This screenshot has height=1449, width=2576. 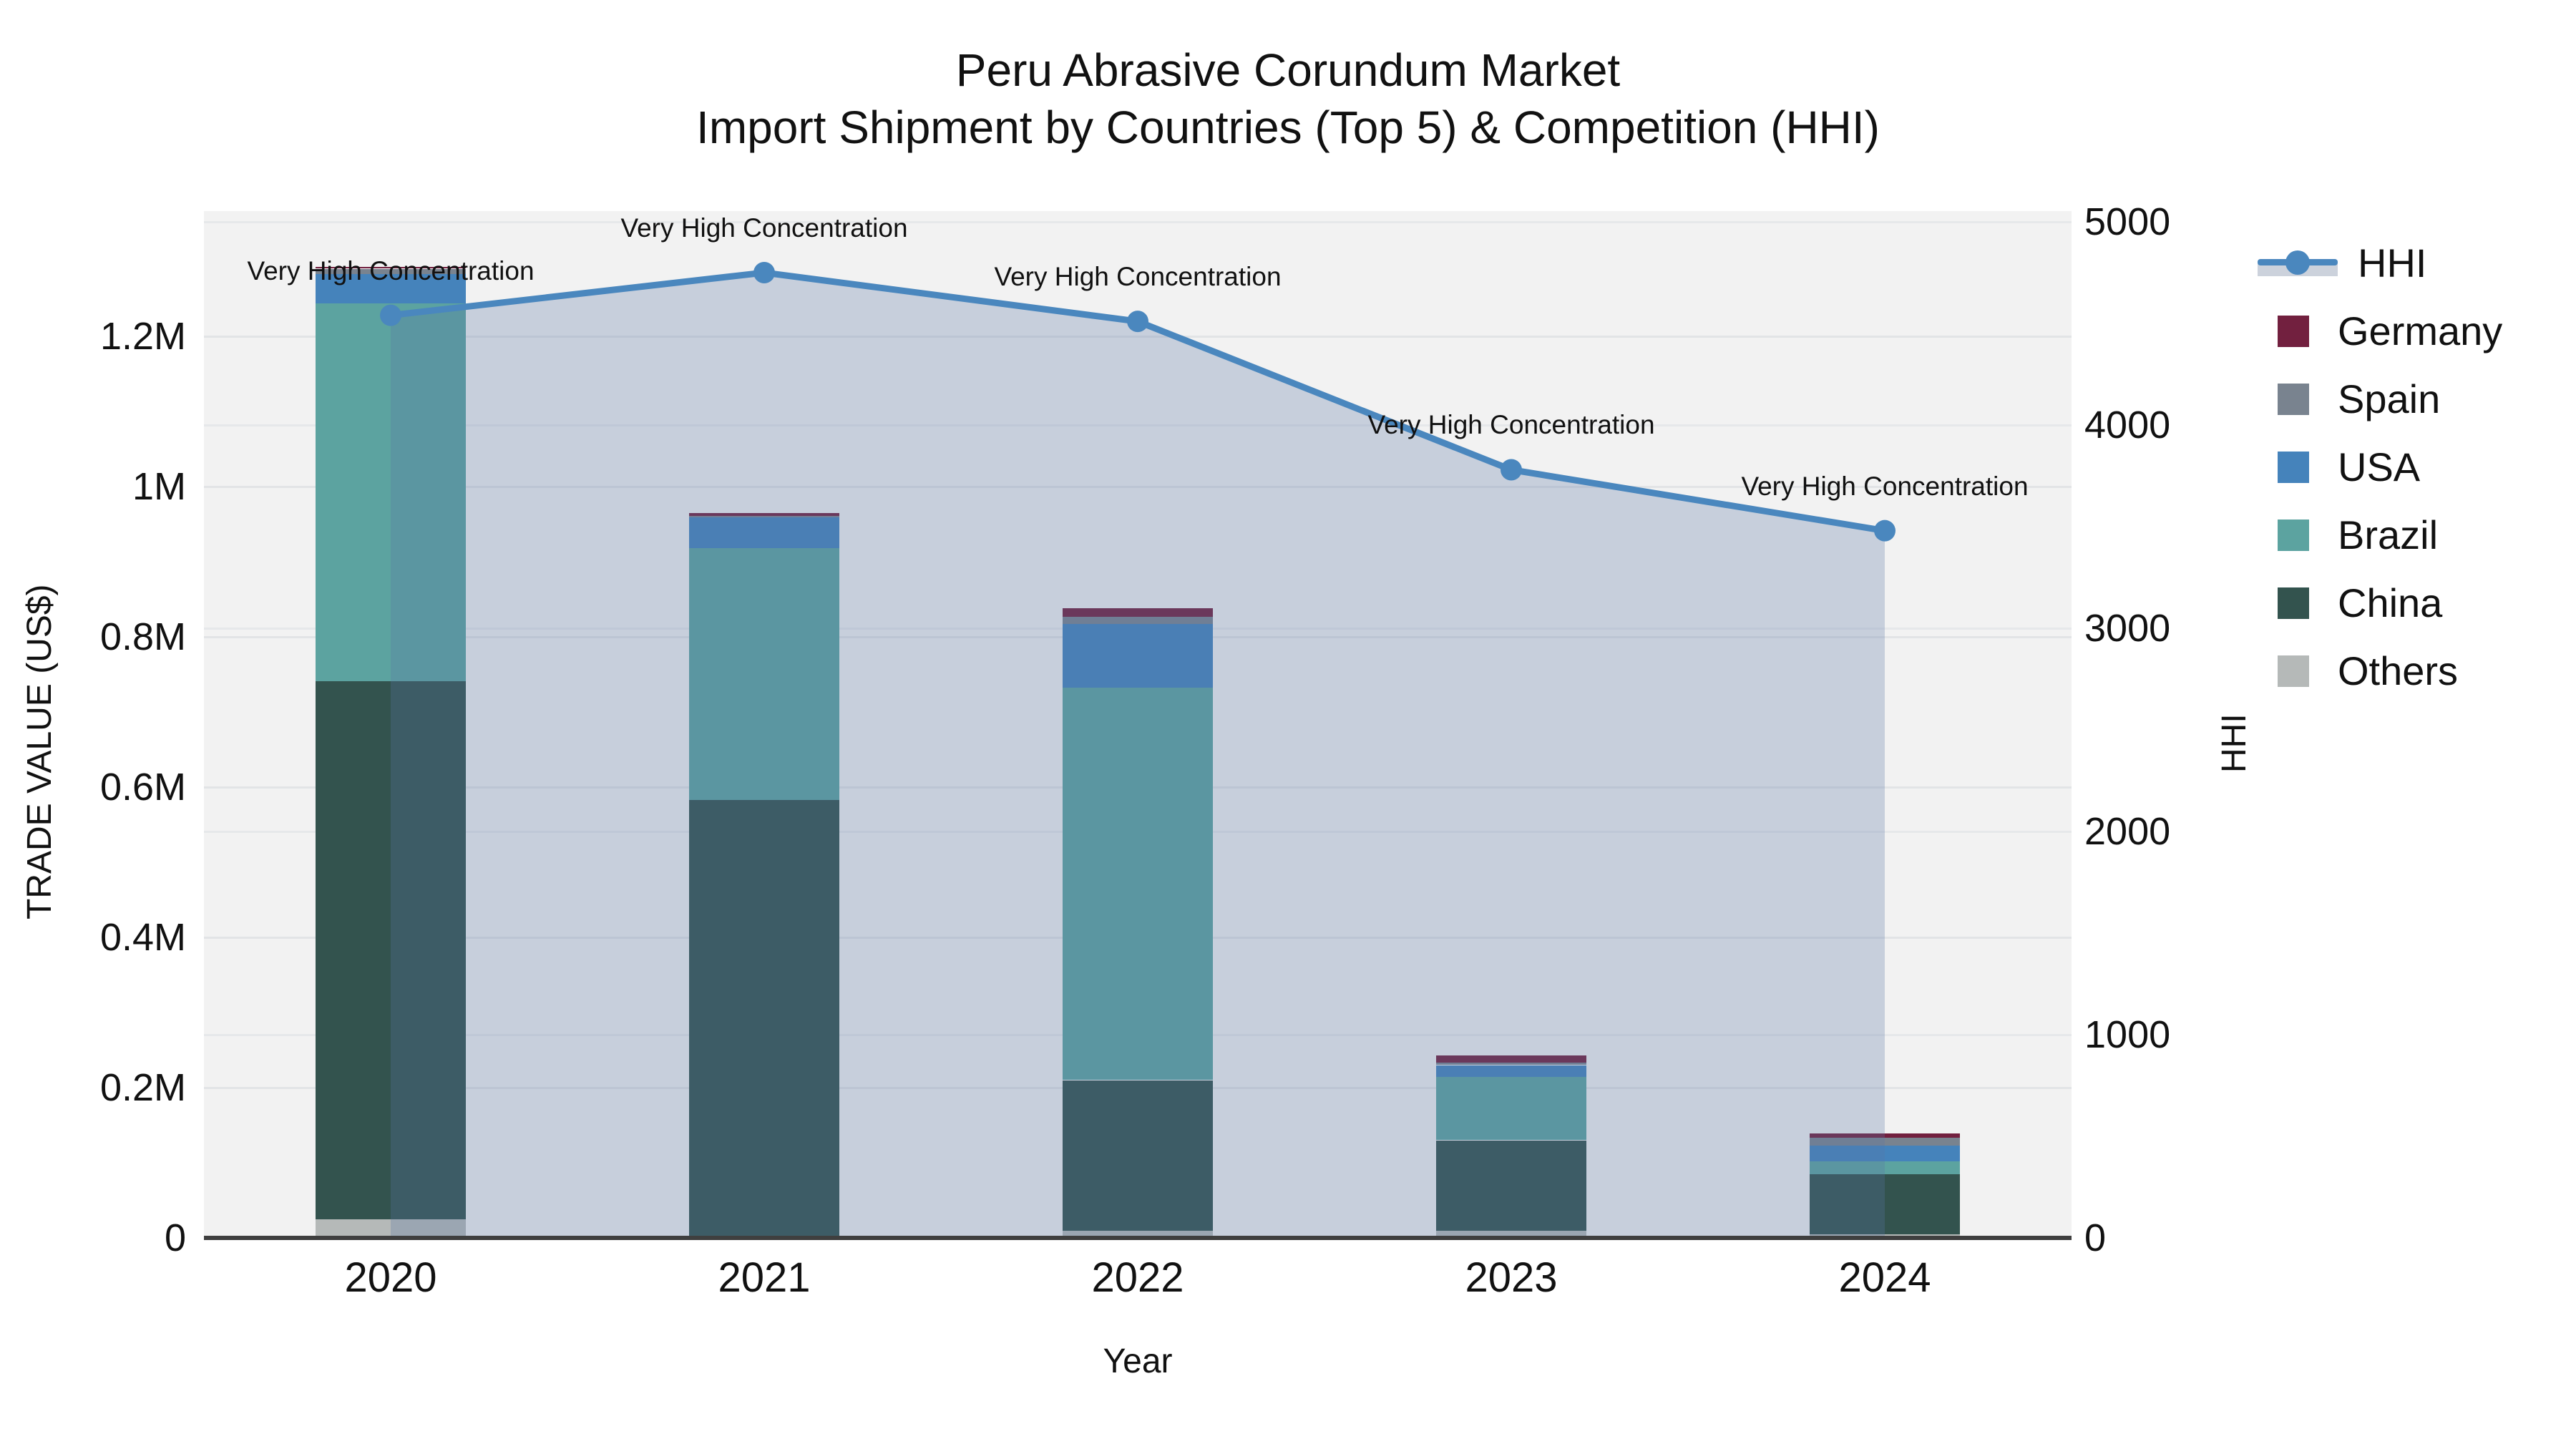 I want to click on bar-2024-china, so click(x=1885, y=1204).